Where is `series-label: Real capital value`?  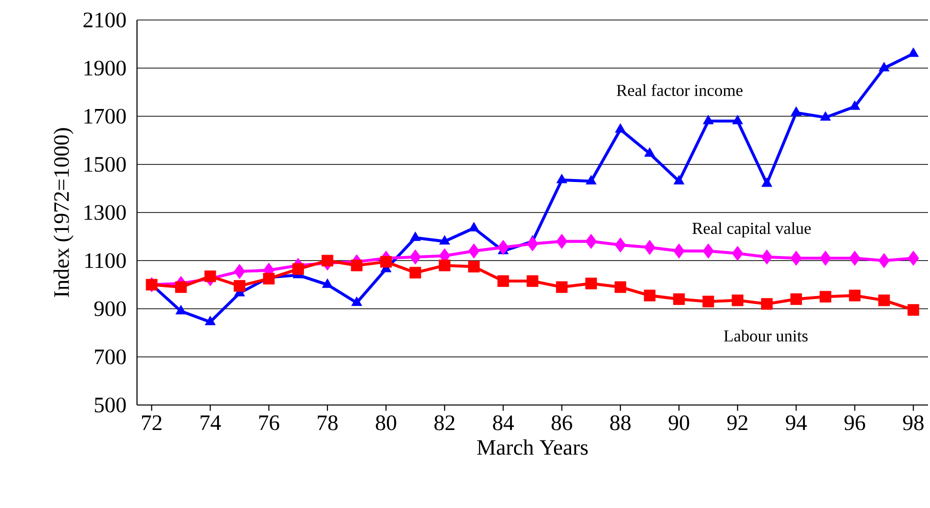 series-label: Real capital value is located at coordinates (751, 230).